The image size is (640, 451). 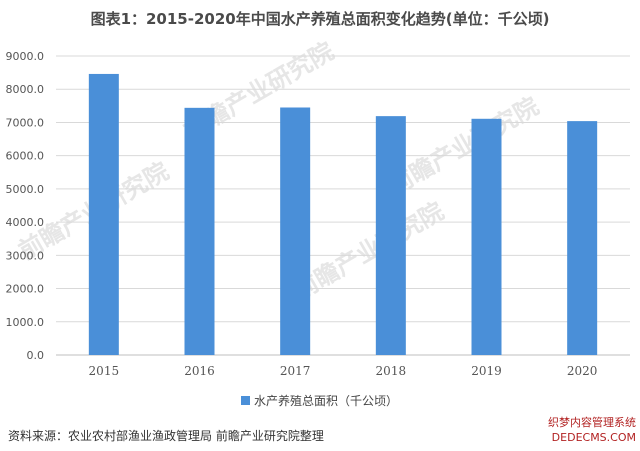 What do you see at coordinates (343, 371) in the screenshot?
I see `x-axis-ticks: 2015 2016 2017 2018 2019 2020` at bounding box center [343, 371].